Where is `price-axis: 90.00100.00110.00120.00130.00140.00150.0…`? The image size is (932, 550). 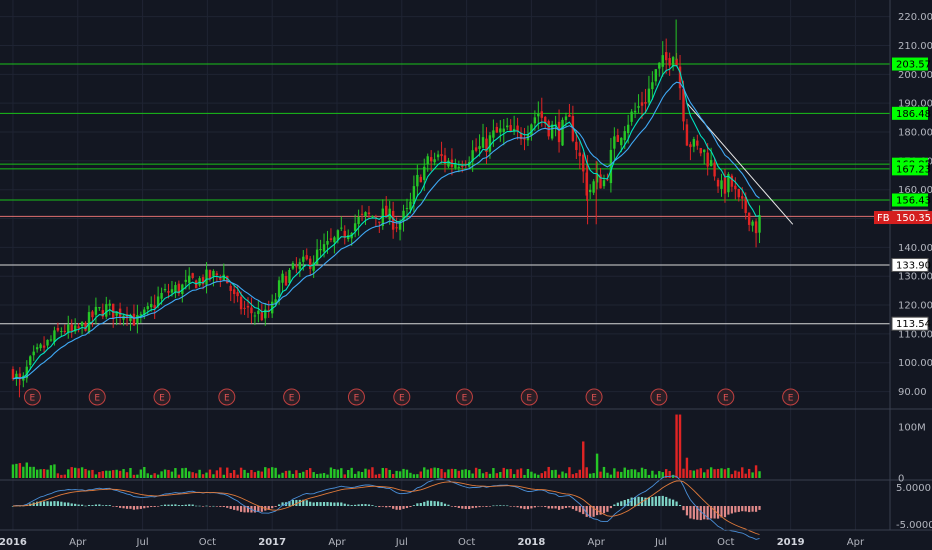 price-axis: 90.00100.00110.00120.00130.00140.00150.0… is located at coordinates (914, 271).